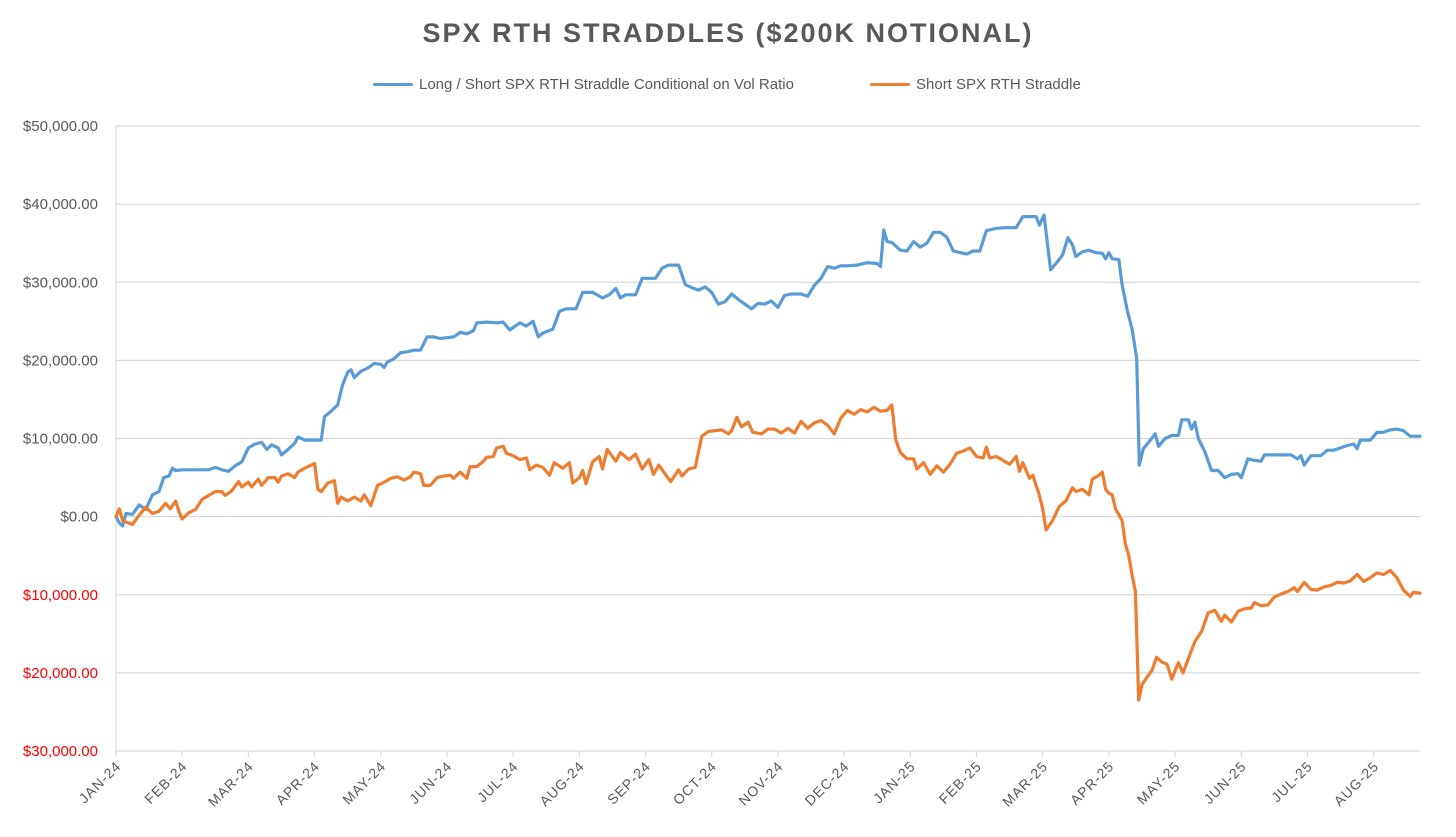 The height and width of the screenshot is (837, 1456). Describe the element at coordinates (364, 783) in the screenshot. I see `x-tick-label: MAY-24` at that location.